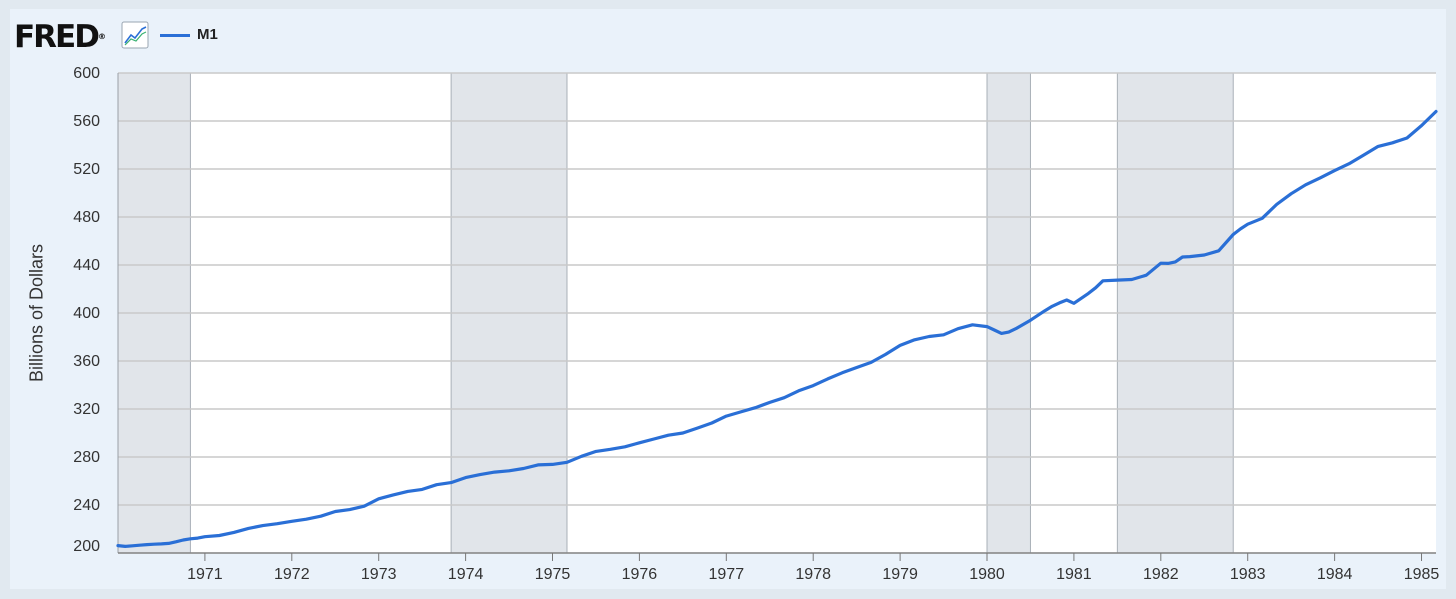 The image size is (1456, 599). What do you see at coordinates (175, 35) in the screenshot?
I see `legend-swatch-m1` at bounding box center [175, 35].